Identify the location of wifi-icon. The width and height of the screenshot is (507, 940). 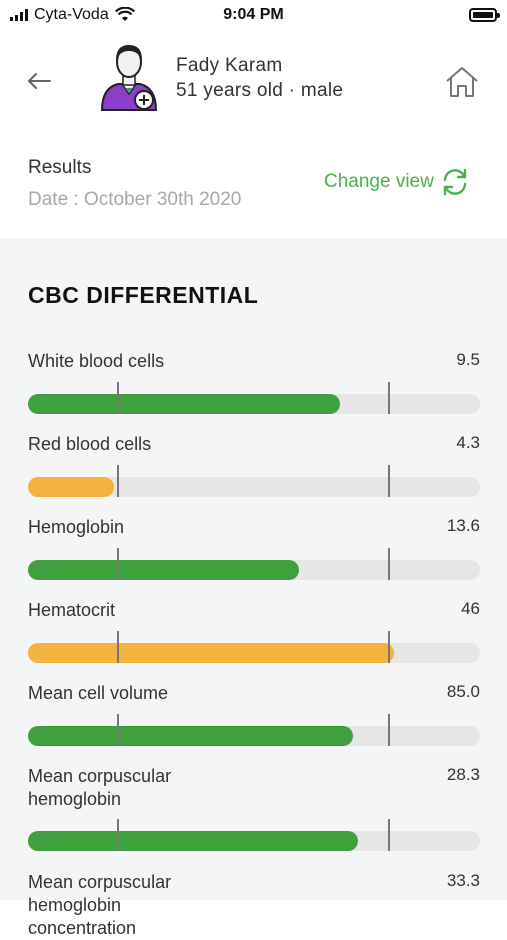
(124, 14).